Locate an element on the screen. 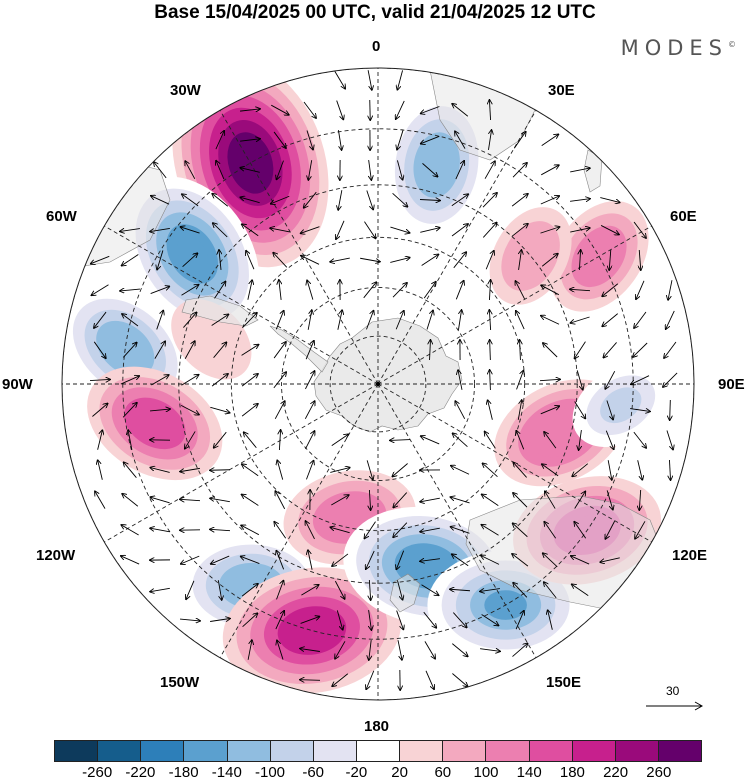 This screenshot has width=750, height=783. colorbar-tick-10: 140 is located at coordinates (529, 772).